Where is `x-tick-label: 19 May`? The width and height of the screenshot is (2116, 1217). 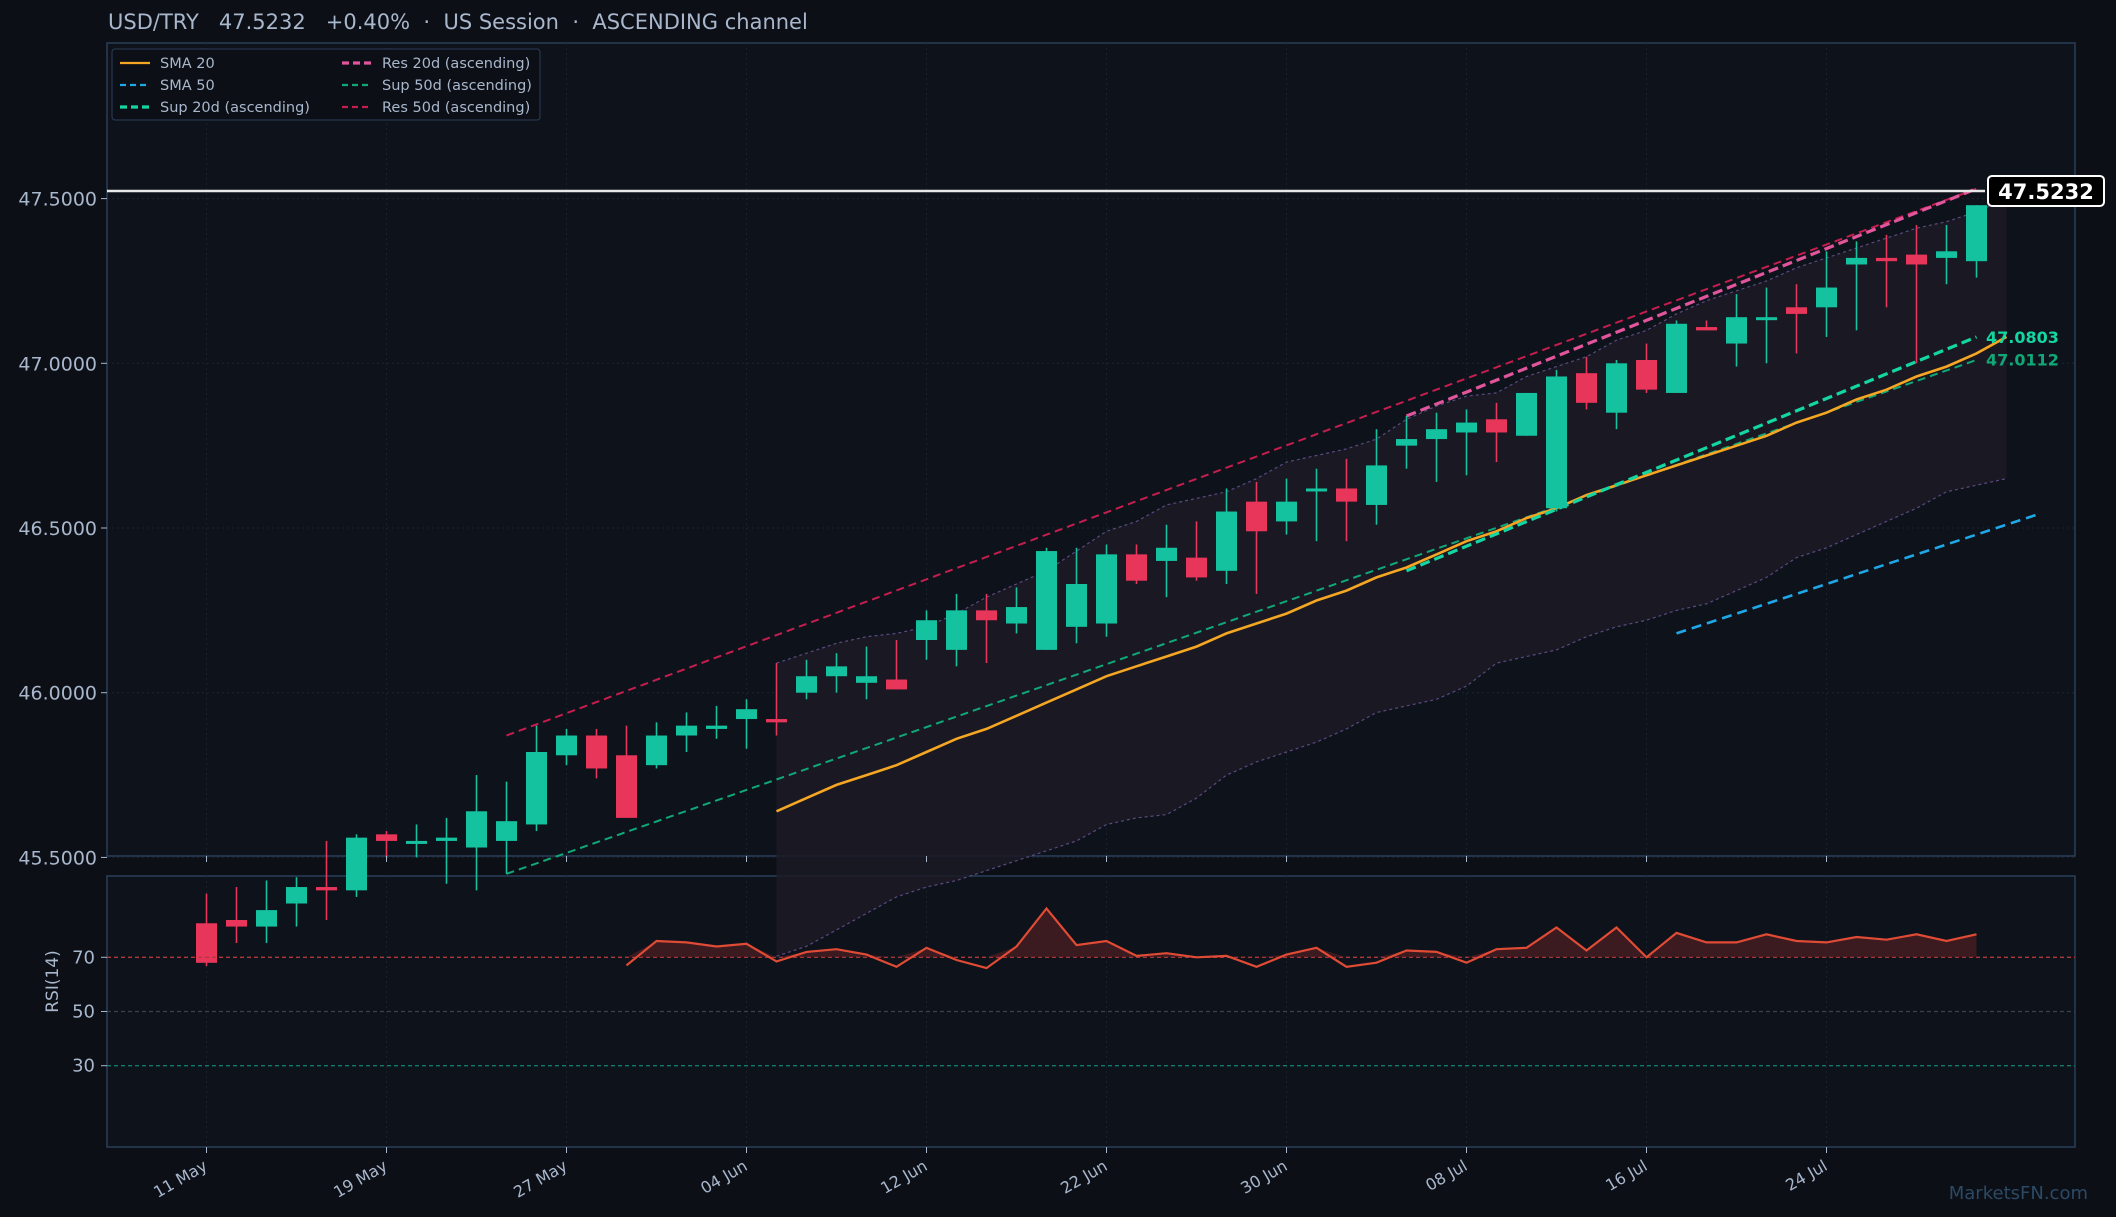
x-tick-label: 19 May is located at coordinates (360, 1179).